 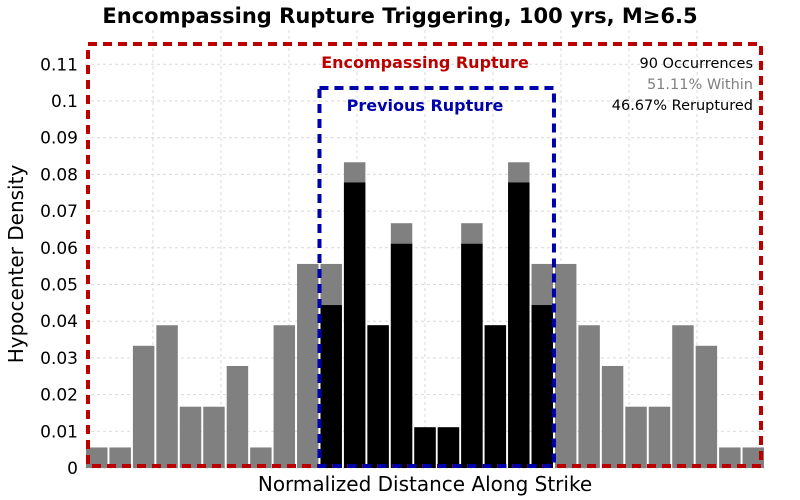 I want to click on y-tick-label: 0.02, so click(x=59, y=396).